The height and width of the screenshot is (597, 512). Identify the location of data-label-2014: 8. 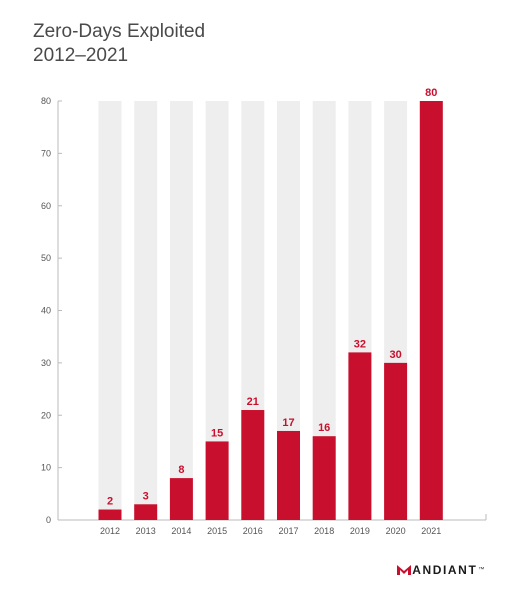
(181, 470).